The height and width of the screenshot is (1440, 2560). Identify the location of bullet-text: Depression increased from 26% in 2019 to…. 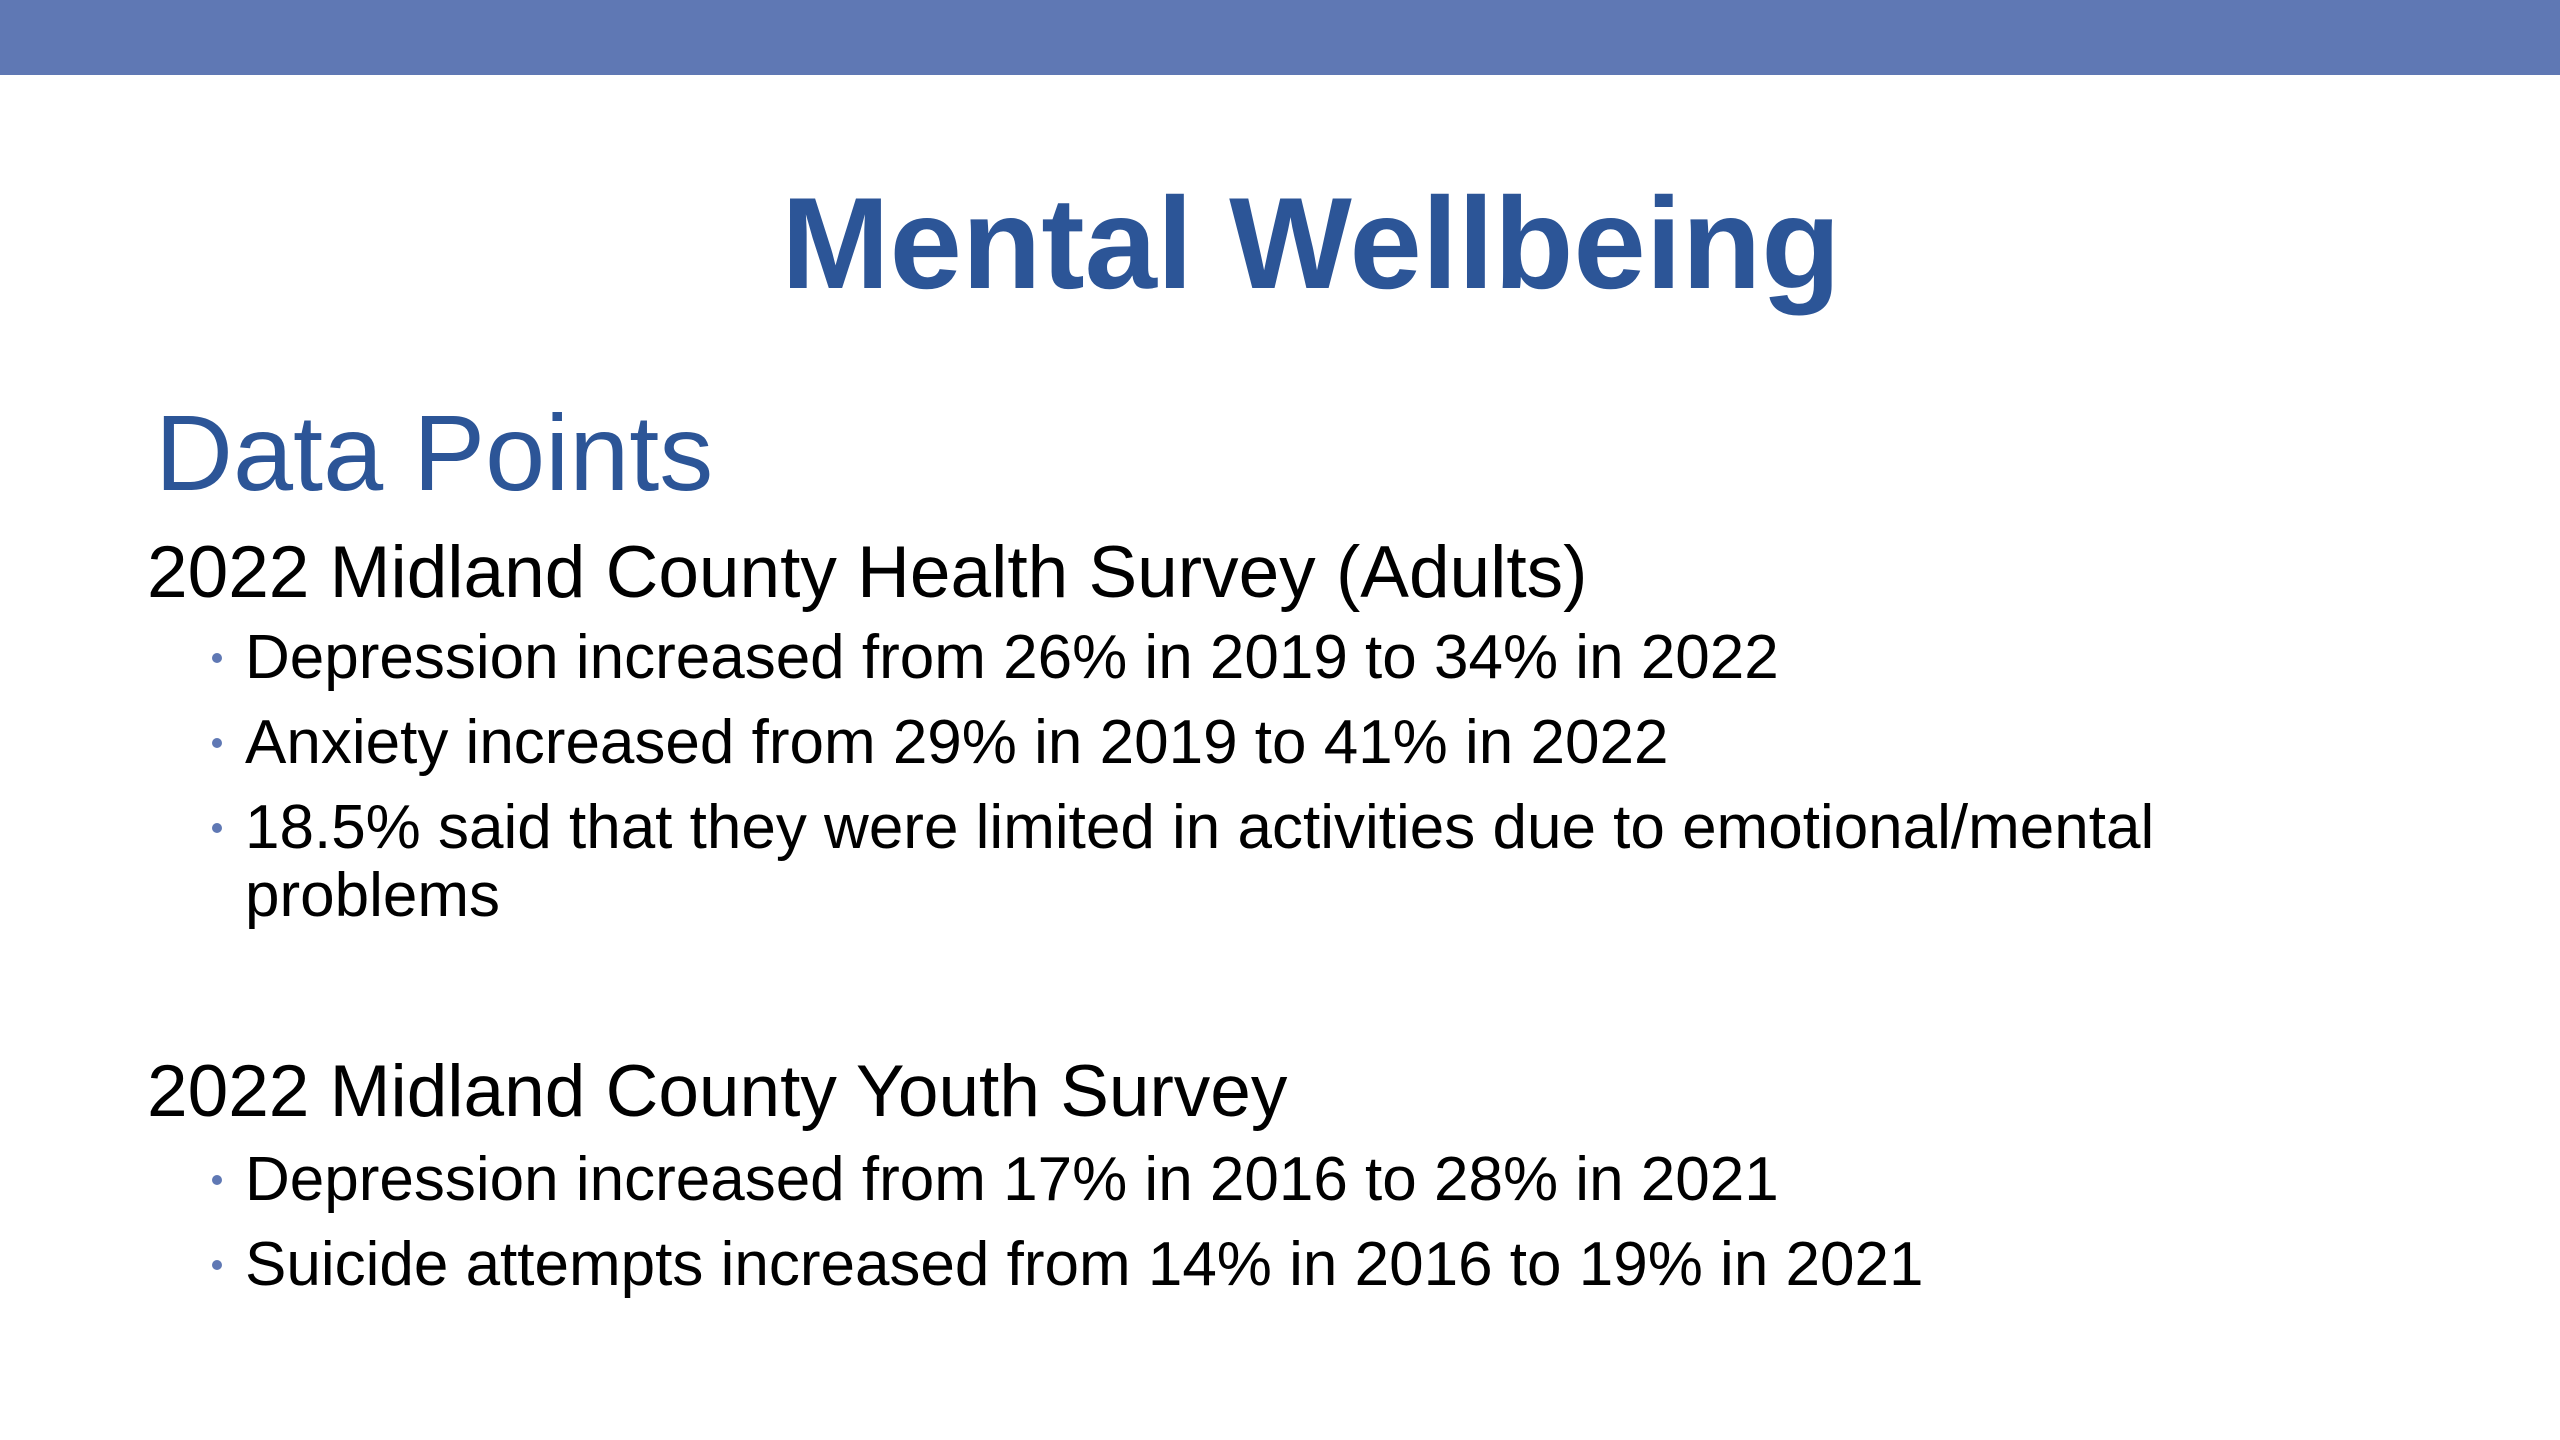
(1012, 657).